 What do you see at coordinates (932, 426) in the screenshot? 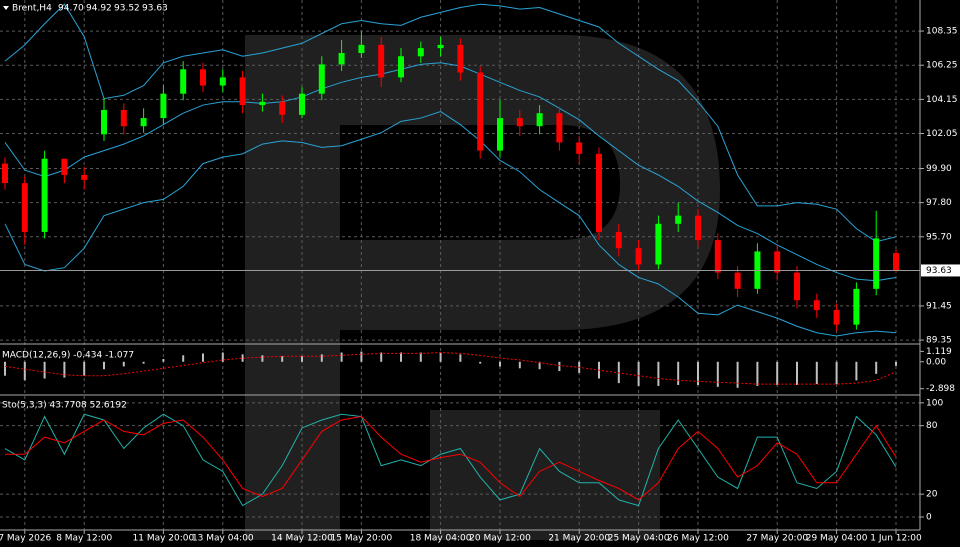
I see `y-tick-label: 80` at bounding box center [932, 426].